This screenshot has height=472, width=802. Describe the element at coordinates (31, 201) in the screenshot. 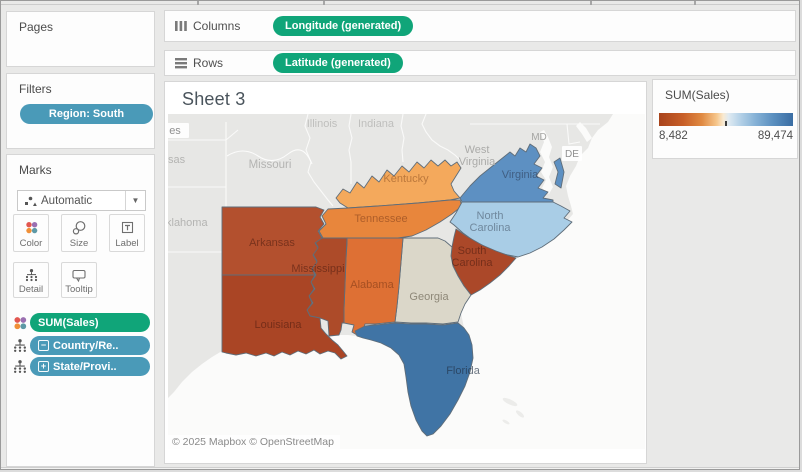

I see `mark-type-icon` at that location.